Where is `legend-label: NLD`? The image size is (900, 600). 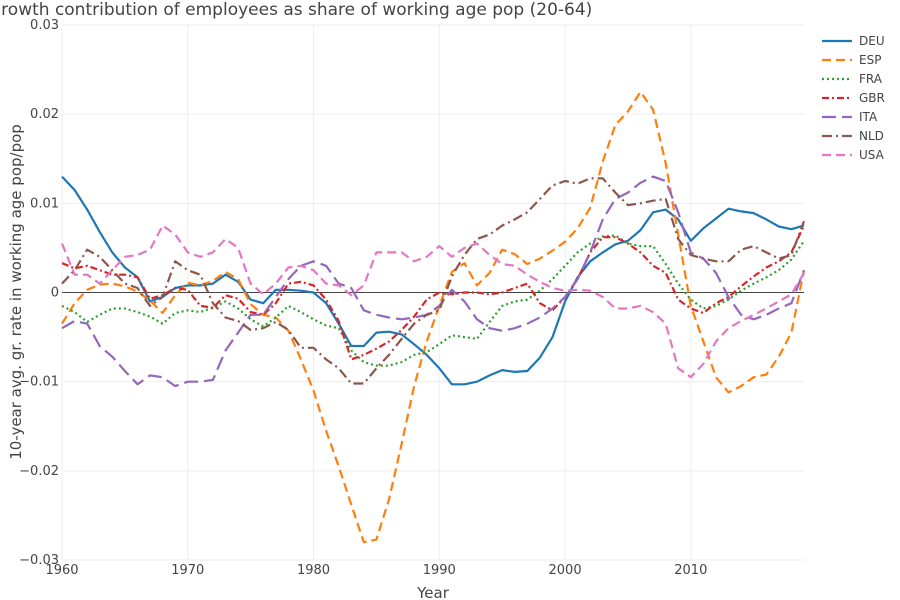 legend-label: NLD is located at coordinates (871, 136).